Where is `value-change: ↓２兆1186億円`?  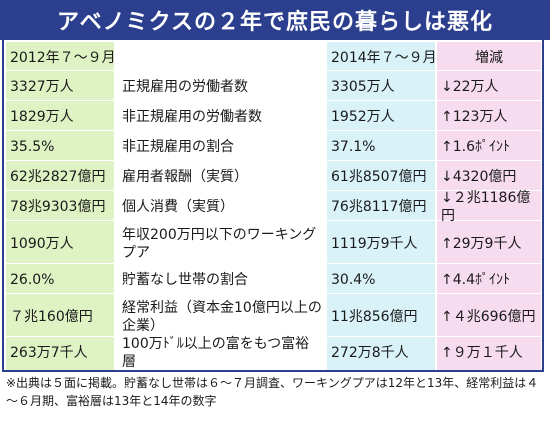
value-change: ↓２兆1186億円 is located at coordinates (486, 207).